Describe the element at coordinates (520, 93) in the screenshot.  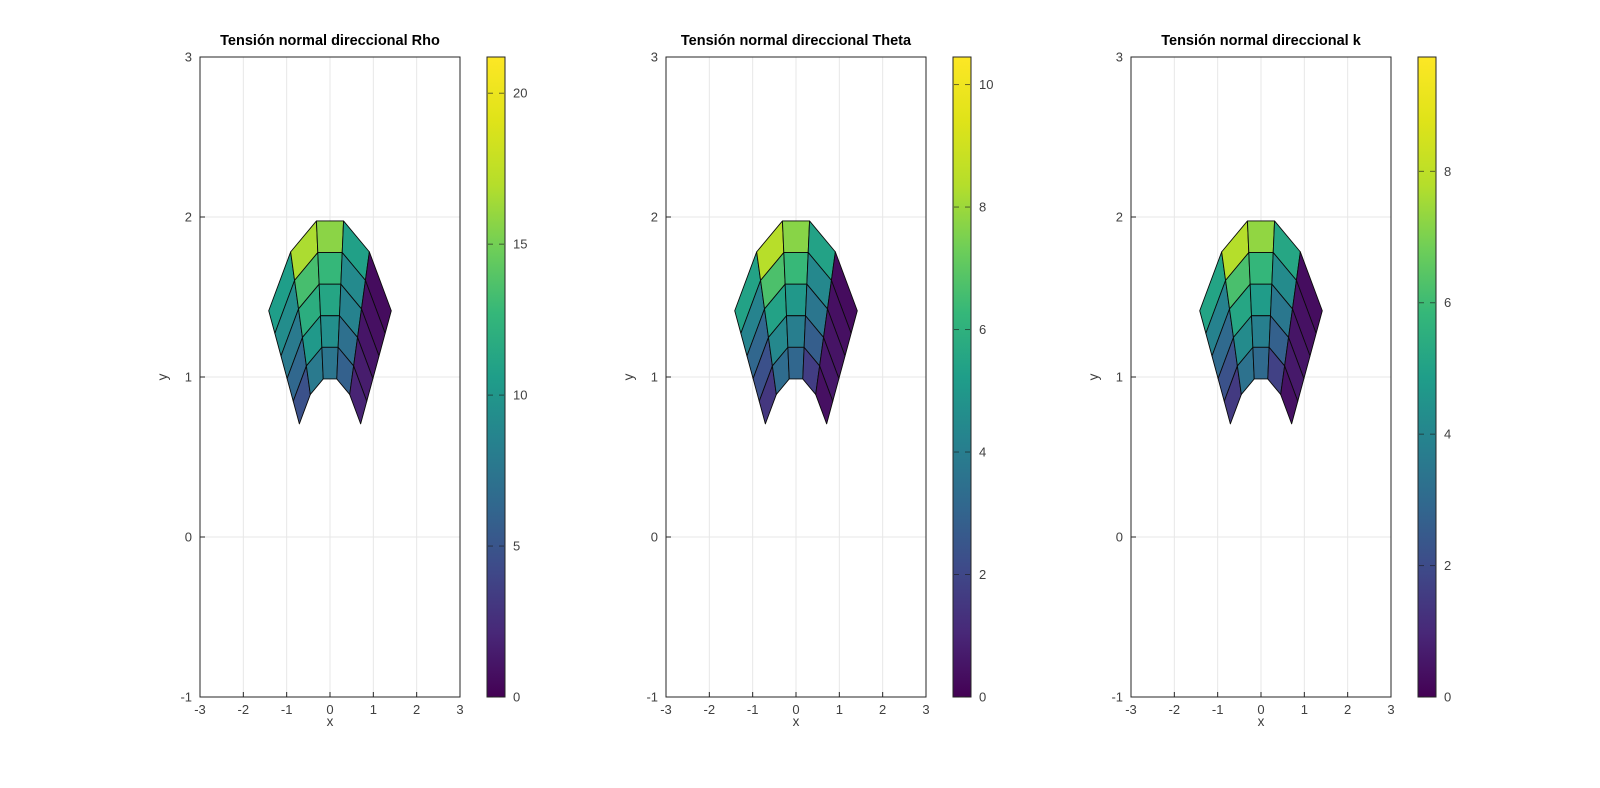
I see `colorbar-tick-label: 20` at that location.